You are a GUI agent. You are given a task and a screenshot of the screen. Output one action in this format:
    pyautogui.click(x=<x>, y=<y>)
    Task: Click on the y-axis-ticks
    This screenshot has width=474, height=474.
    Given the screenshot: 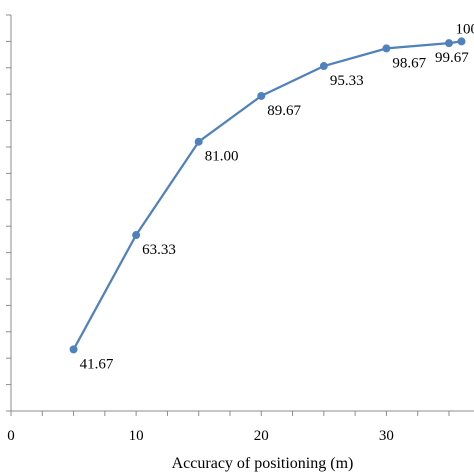 What is the action you would take?
    pyautogui.click(x=8, y=213)
    